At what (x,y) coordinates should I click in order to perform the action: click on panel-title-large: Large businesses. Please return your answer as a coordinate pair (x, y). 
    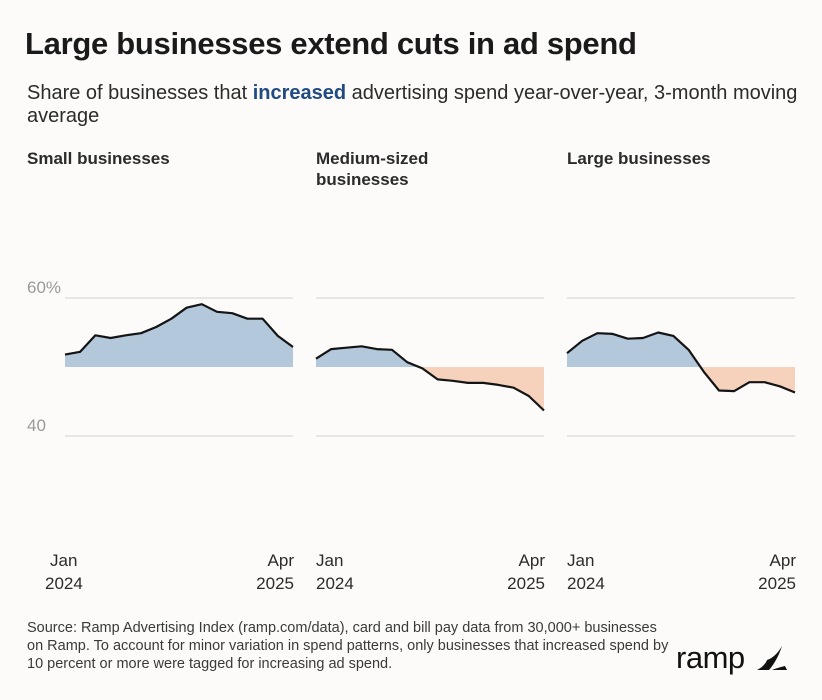
    Looking at the image, I should click on (639, 158).